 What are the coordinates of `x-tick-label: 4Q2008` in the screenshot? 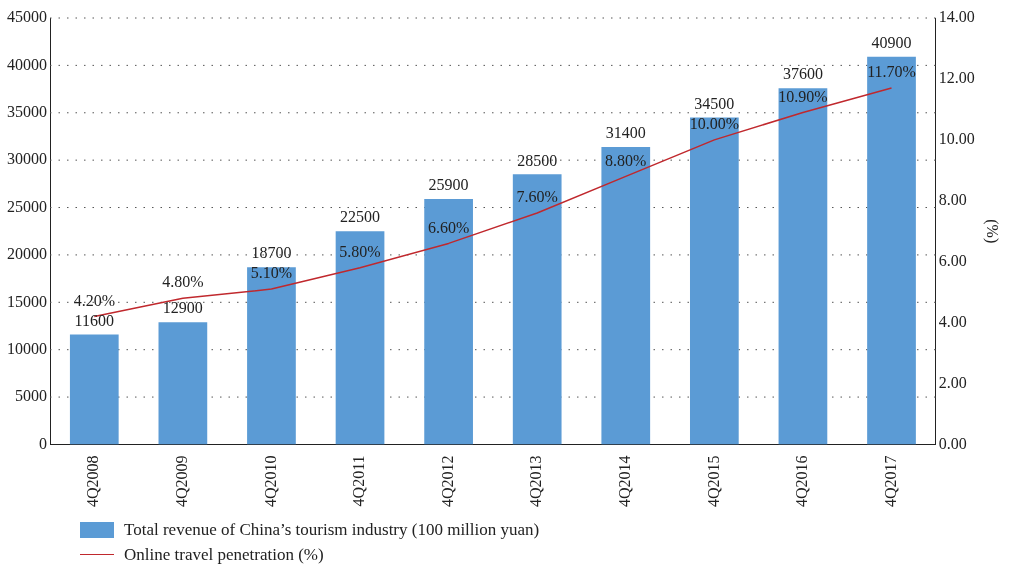 It's located at (93, 481).